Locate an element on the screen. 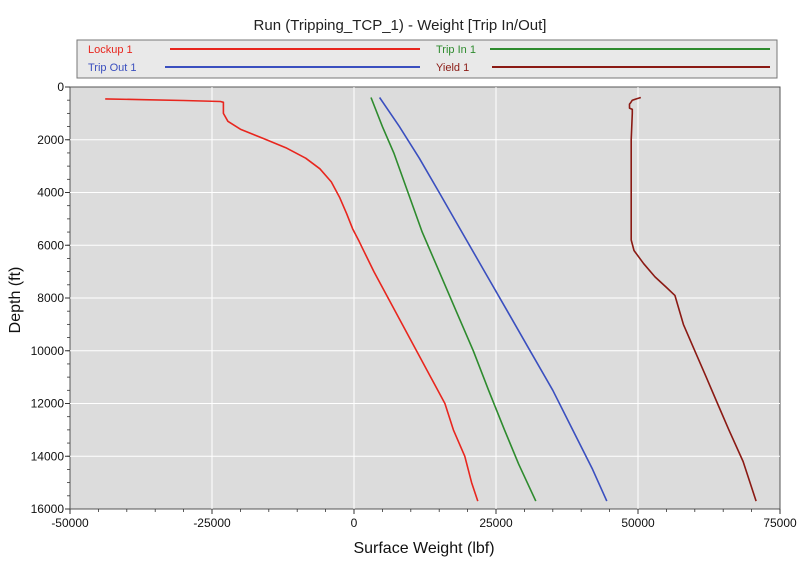  legend: Lockup 1 Trip In 1 Trip Out 1 Yield 1 is located at coordinates (427, 59).